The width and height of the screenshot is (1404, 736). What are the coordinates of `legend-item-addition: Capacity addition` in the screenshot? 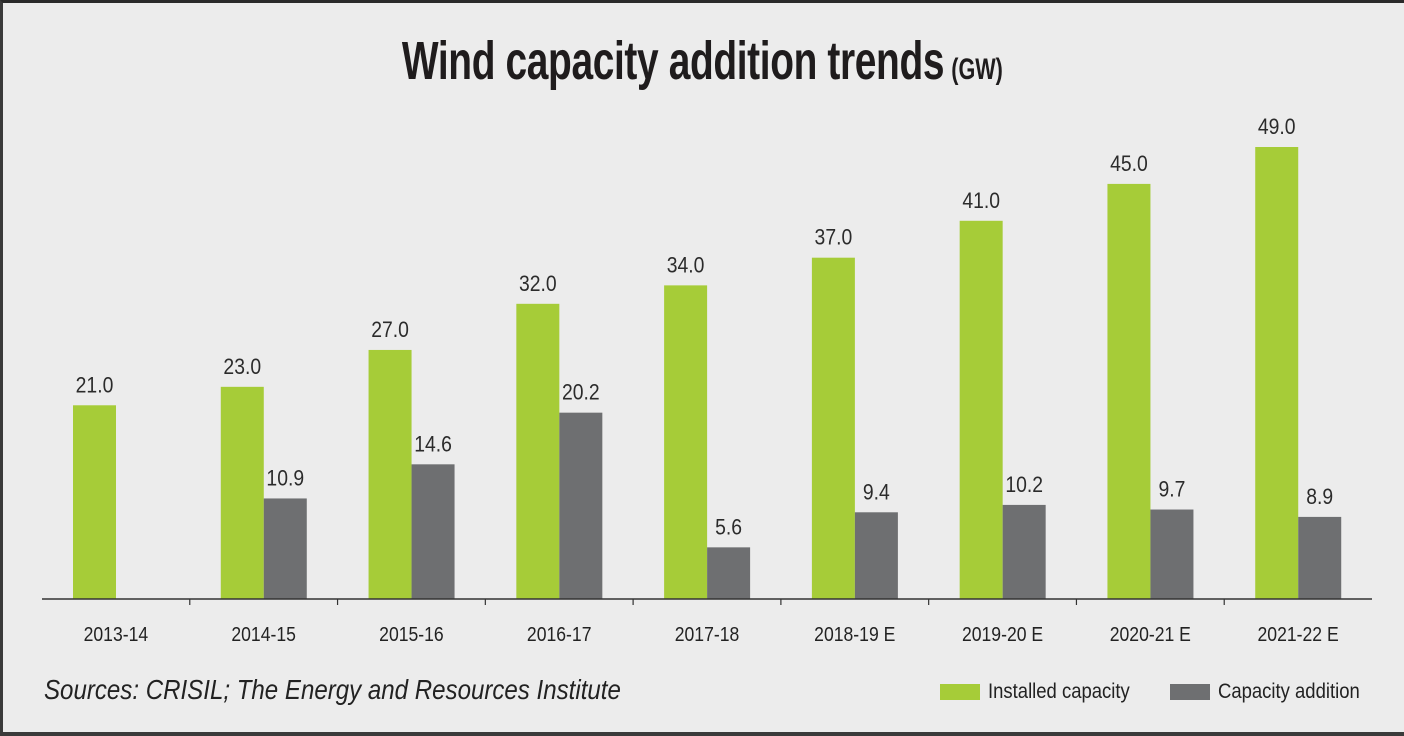 It's located at (1274, 692).